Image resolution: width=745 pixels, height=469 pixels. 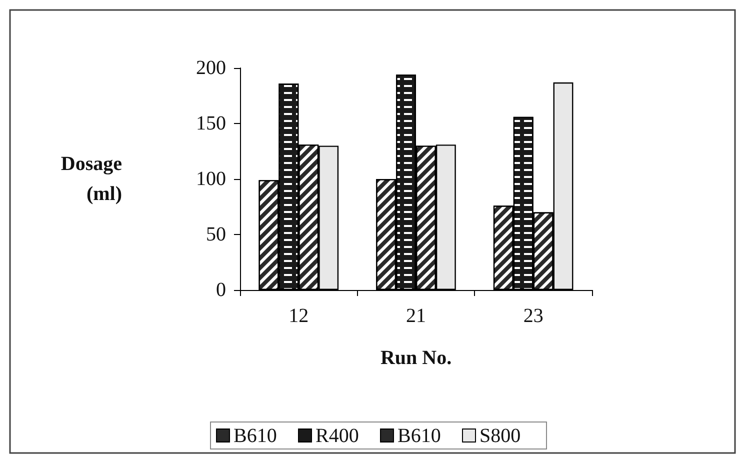 What do you see at coordinates (337, 436) in the screenshot?
I see `legend-label: R400` at bounding box center [337, 436].